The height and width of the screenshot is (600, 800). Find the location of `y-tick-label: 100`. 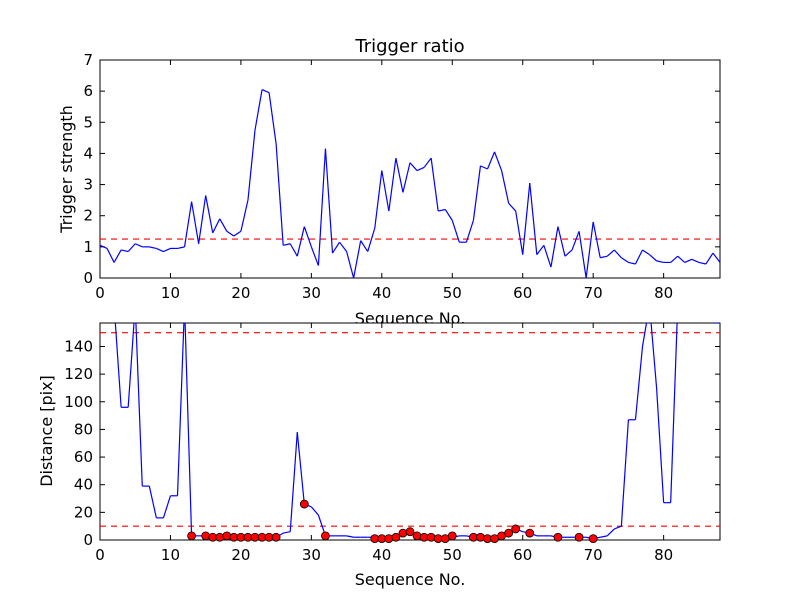

y-tick-label: 100 is located at coordinates (78, 402).